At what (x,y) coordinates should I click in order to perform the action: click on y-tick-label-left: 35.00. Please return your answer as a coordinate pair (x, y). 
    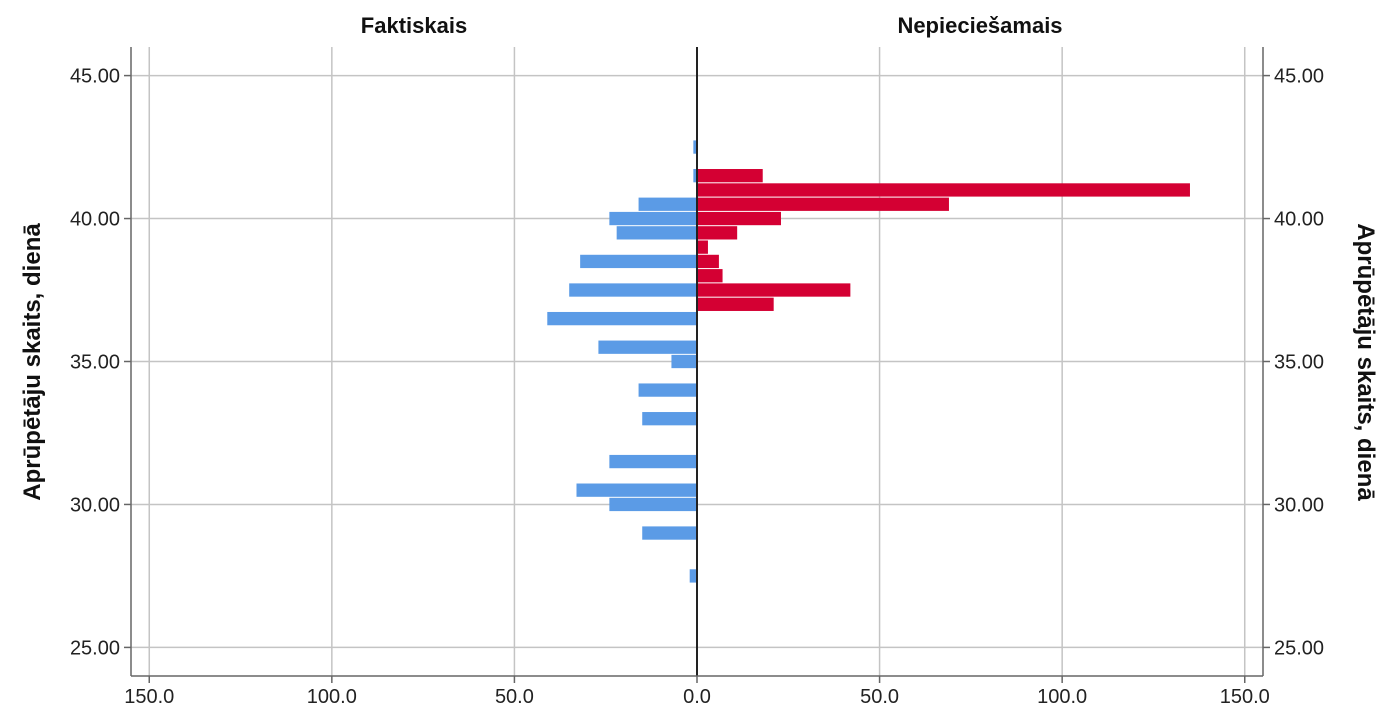
    Looking at the image, I should click on (95, 363).